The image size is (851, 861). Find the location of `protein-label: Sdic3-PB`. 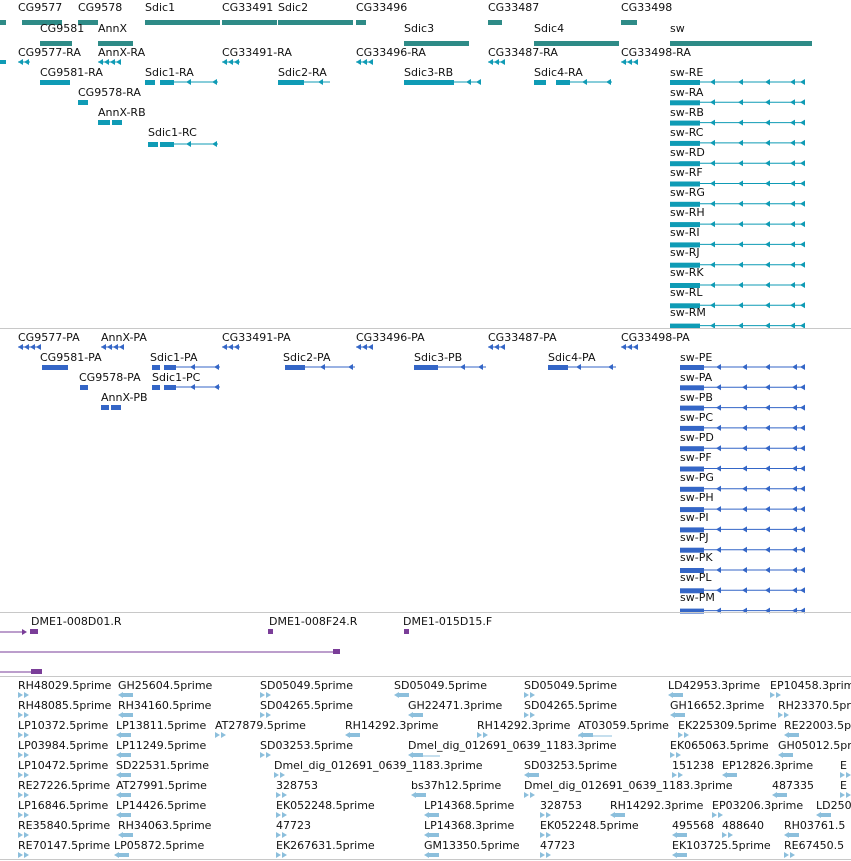

protein-label: Sdic3-PB is located at coordinates (438, 357).